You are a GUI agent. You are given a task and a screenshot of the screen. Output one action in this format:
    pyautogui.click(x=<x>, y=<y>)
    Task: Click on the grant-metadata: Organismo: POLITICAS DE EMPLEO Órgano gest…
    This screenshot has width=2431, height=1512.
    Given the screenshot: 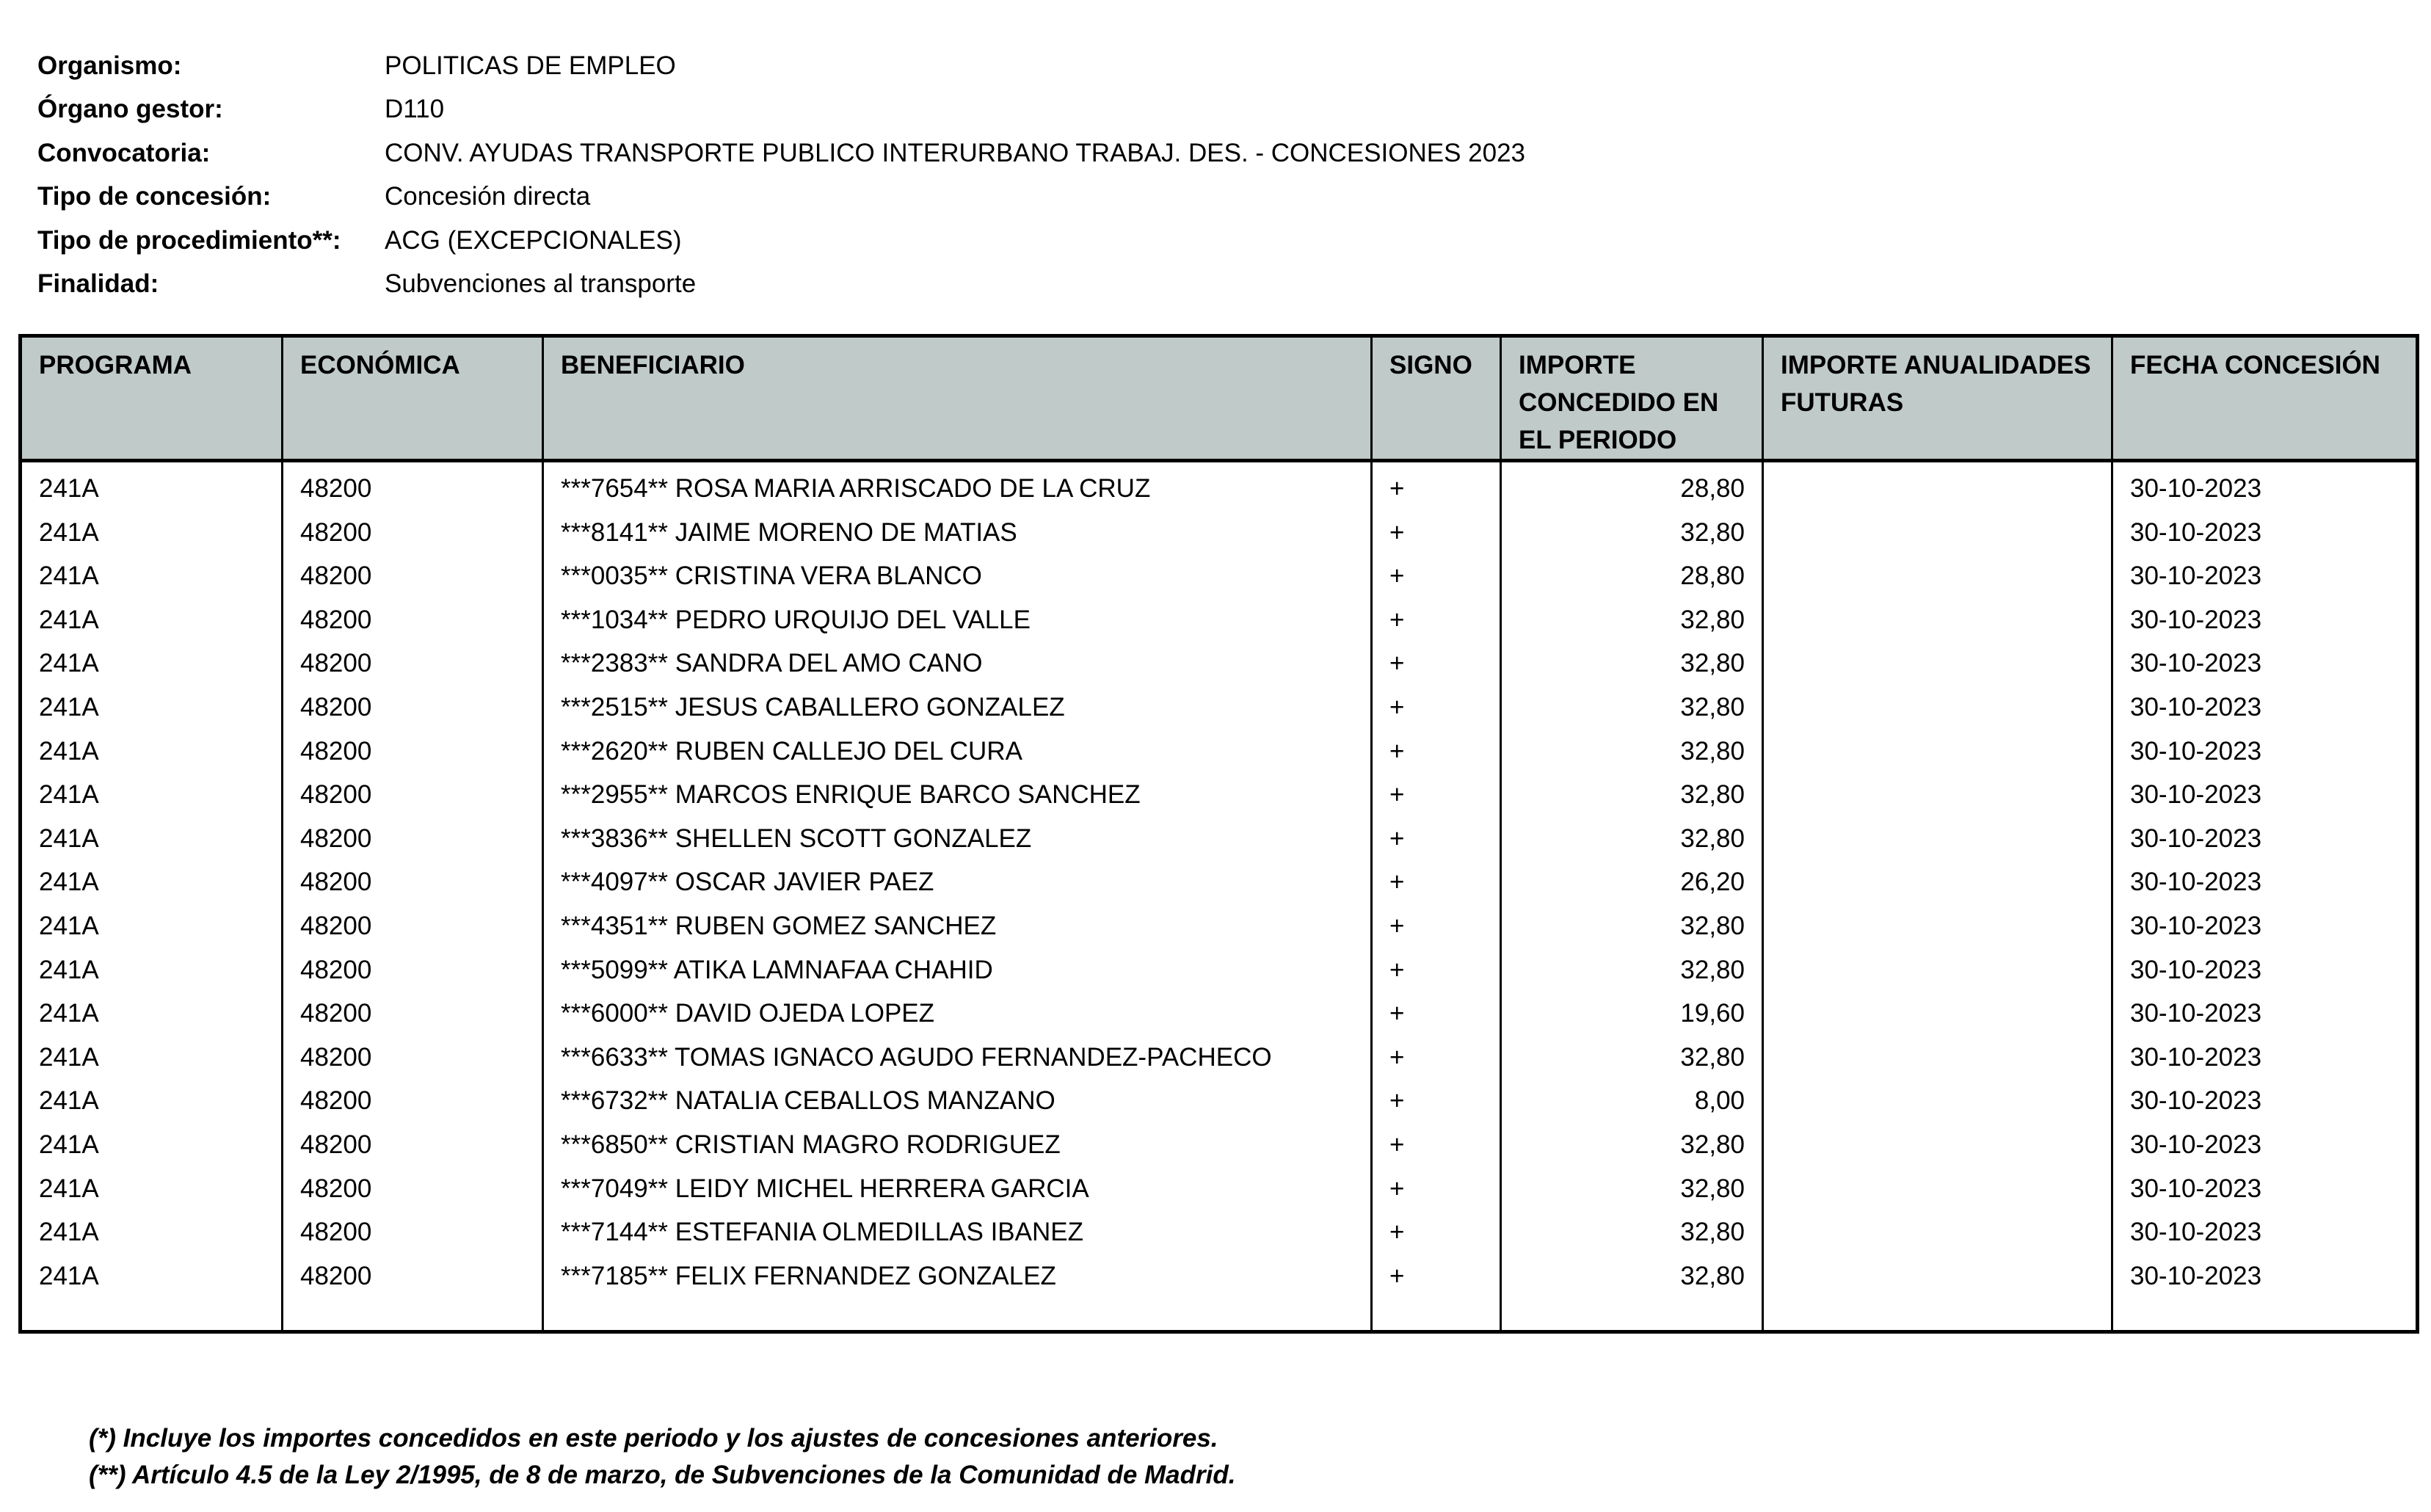 What is the action you would take?
    pyautogui.click(x=781, y=175)
    